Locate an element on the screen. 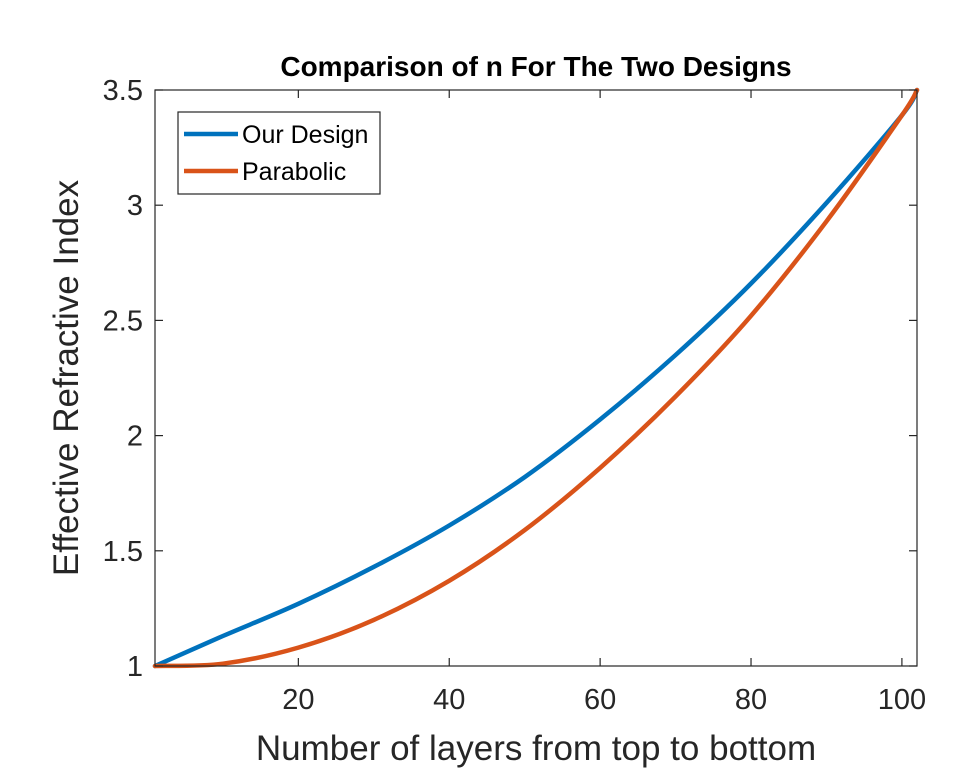 This screenshot has width=957, height=782. x-tick-label: 20 is located at coordinates (298, 700).